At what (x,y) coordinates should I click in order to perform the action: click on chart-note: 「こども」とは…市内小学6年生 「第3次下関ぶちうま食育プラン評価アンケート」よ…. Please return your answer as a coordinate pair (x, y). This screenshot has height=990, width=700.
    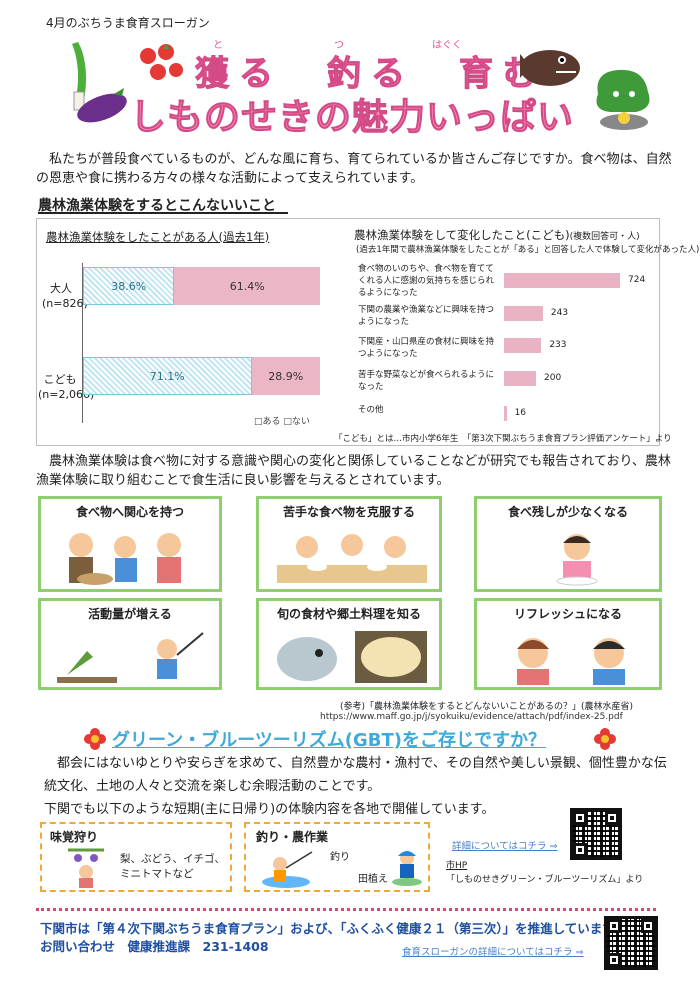
    Looking at the image, I should click on (503, 439).